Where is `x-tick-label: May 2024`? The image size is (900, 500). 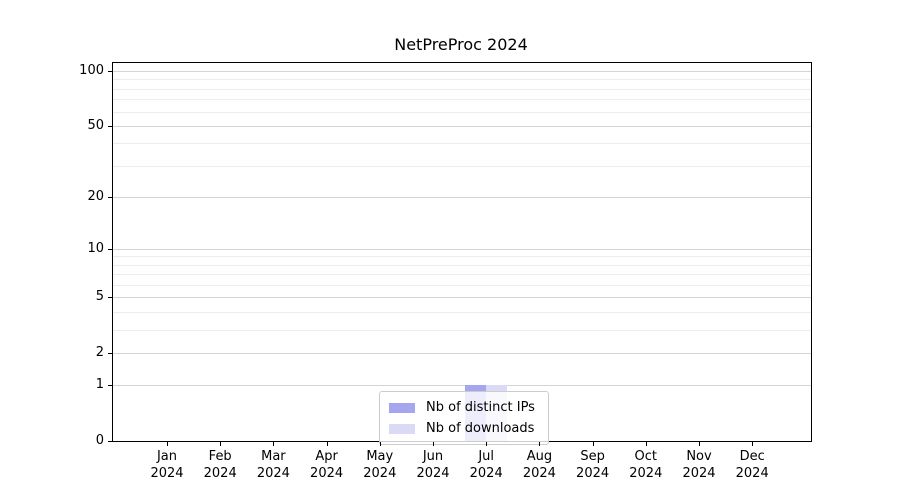
x-tick-label: May 2024 is located at coordinates (380, 465).